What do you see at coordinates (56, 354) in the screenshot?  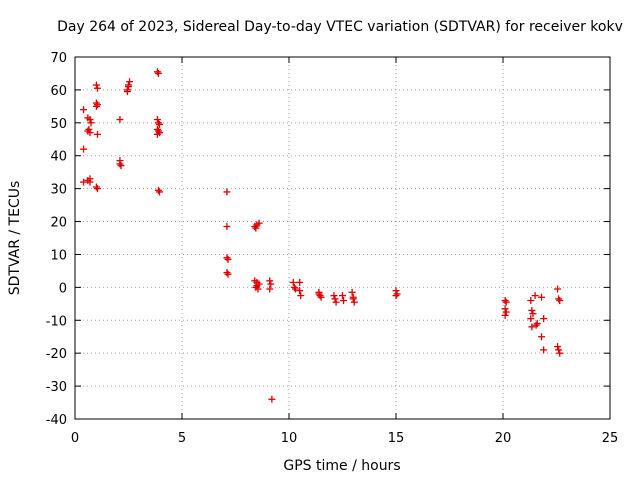 I see `y-tick-label: -20` at bounding box center [56, 354].